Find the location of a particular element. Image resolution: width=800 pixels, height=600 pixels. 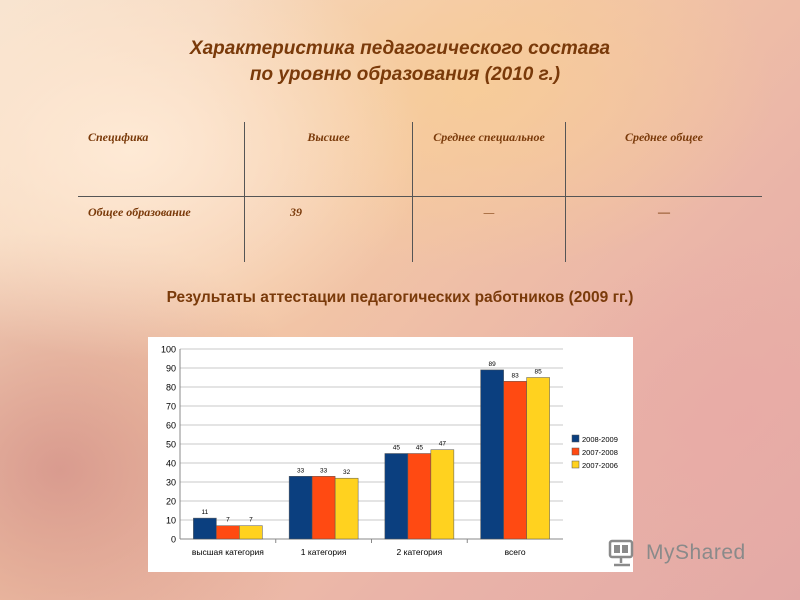

table-header-cell: Среднее общее is located at coordinates (663, 159).